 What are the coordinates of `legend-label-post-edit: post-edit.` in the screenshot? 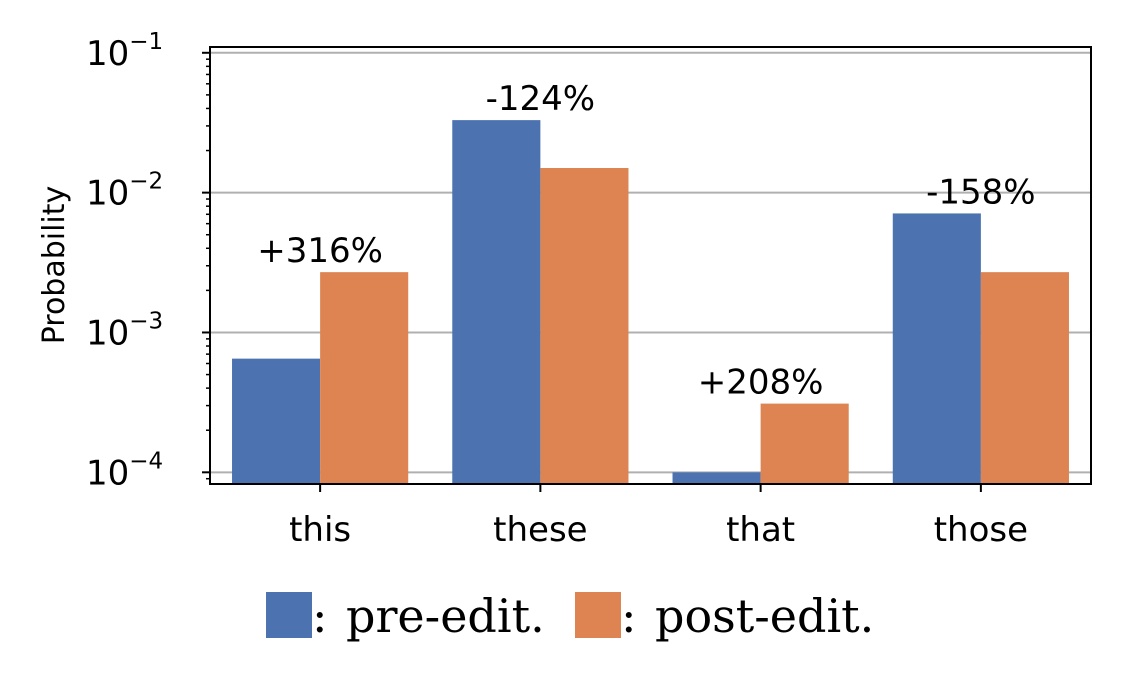 It's located at (764, 616).